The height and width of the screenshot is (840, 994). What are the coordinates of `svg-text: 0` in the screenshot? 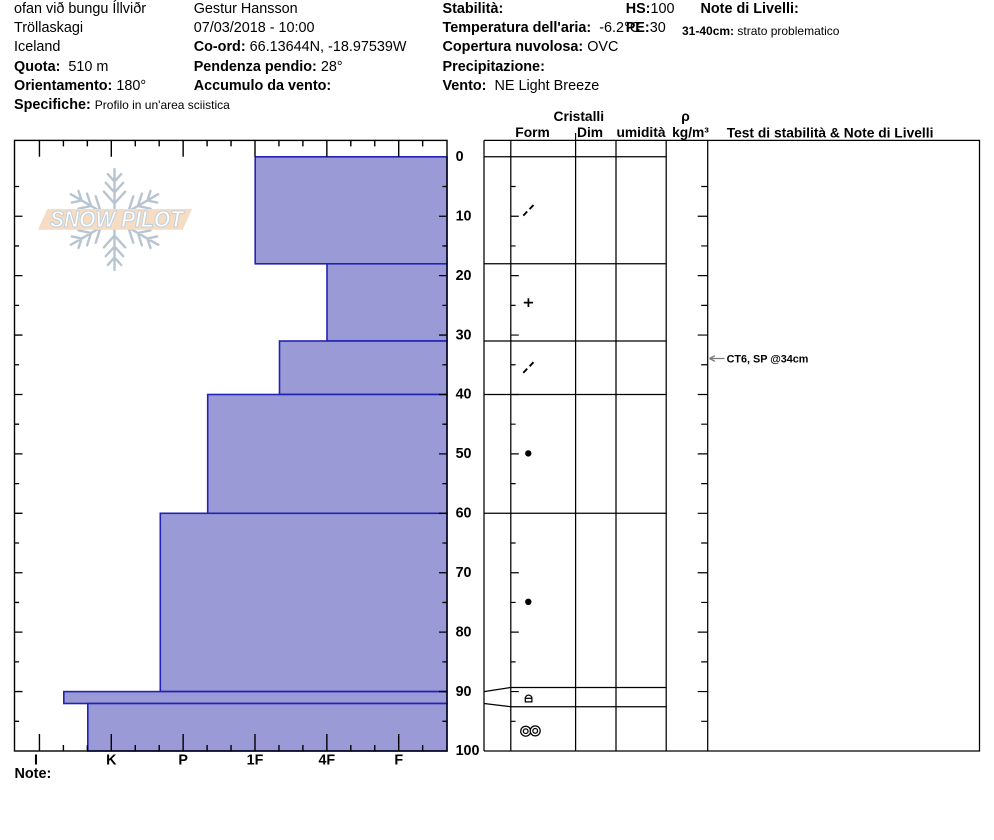 It's located at (460, 157).